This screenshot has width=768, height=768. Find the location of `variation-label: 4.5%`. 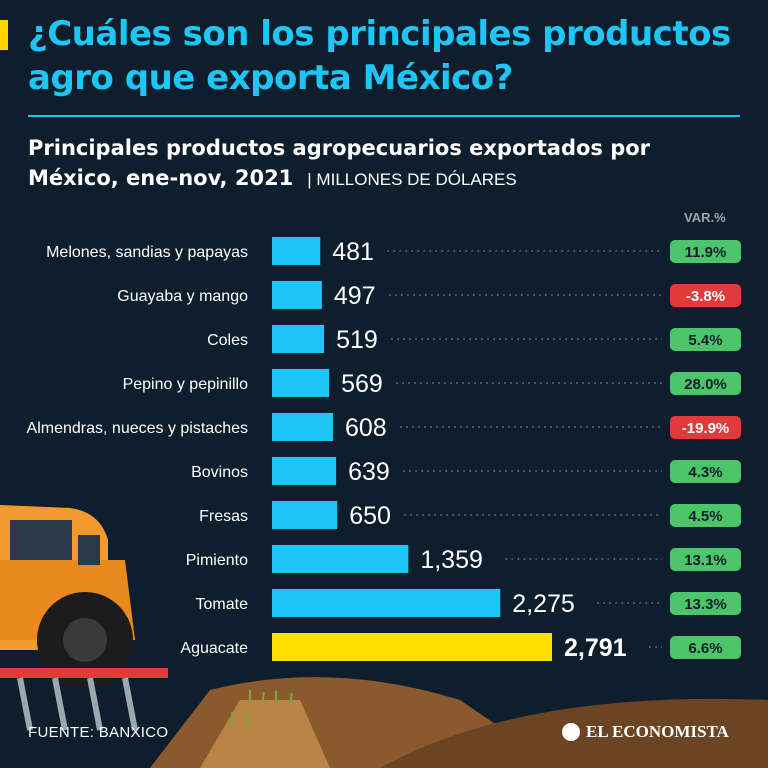

variation-label: 4.5% is located at coordinates (705, 516).